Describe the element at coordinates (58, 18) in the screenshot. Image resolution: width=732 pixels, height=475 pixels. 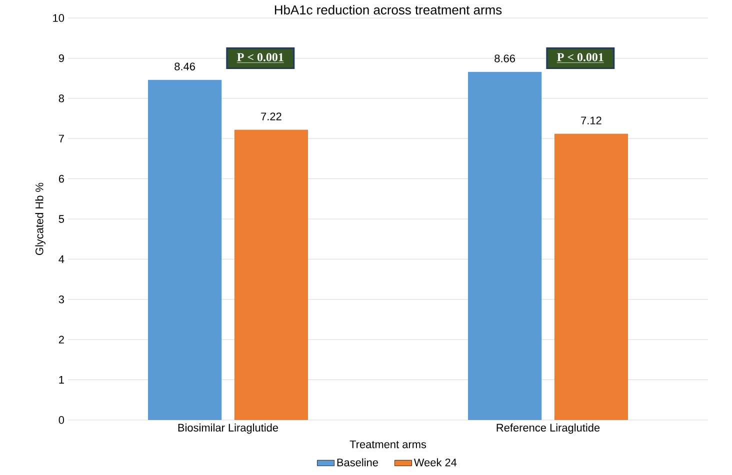
I see `y-tick-label: 10` at that location.